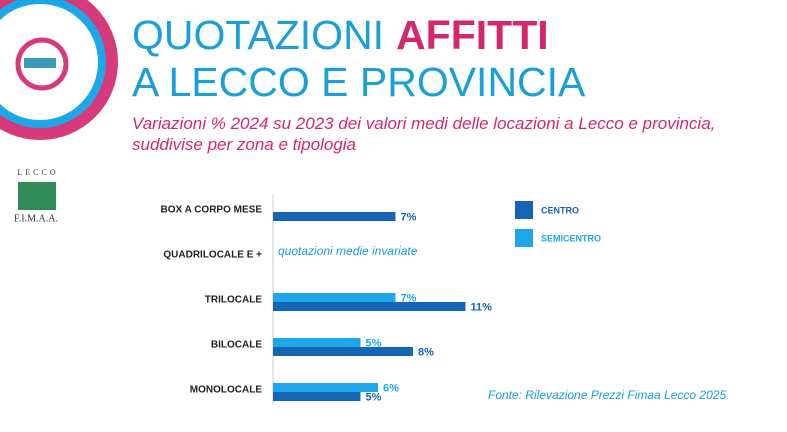 The width and height of the screenshot is (787, 432). I want to click on value-label: 8%, so click(426, 352).